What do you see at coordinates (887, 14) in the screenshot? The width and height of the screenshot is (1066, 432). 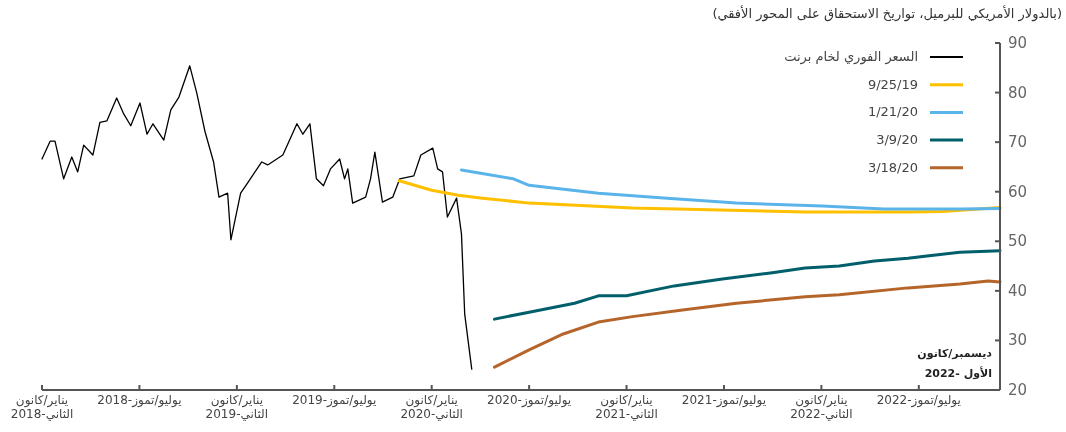 I see `title: (بالدولار الأمريكي للبرميل، تواريخ الاستحقاق على المحور الأفقي)` at bounding box center [887, 14].